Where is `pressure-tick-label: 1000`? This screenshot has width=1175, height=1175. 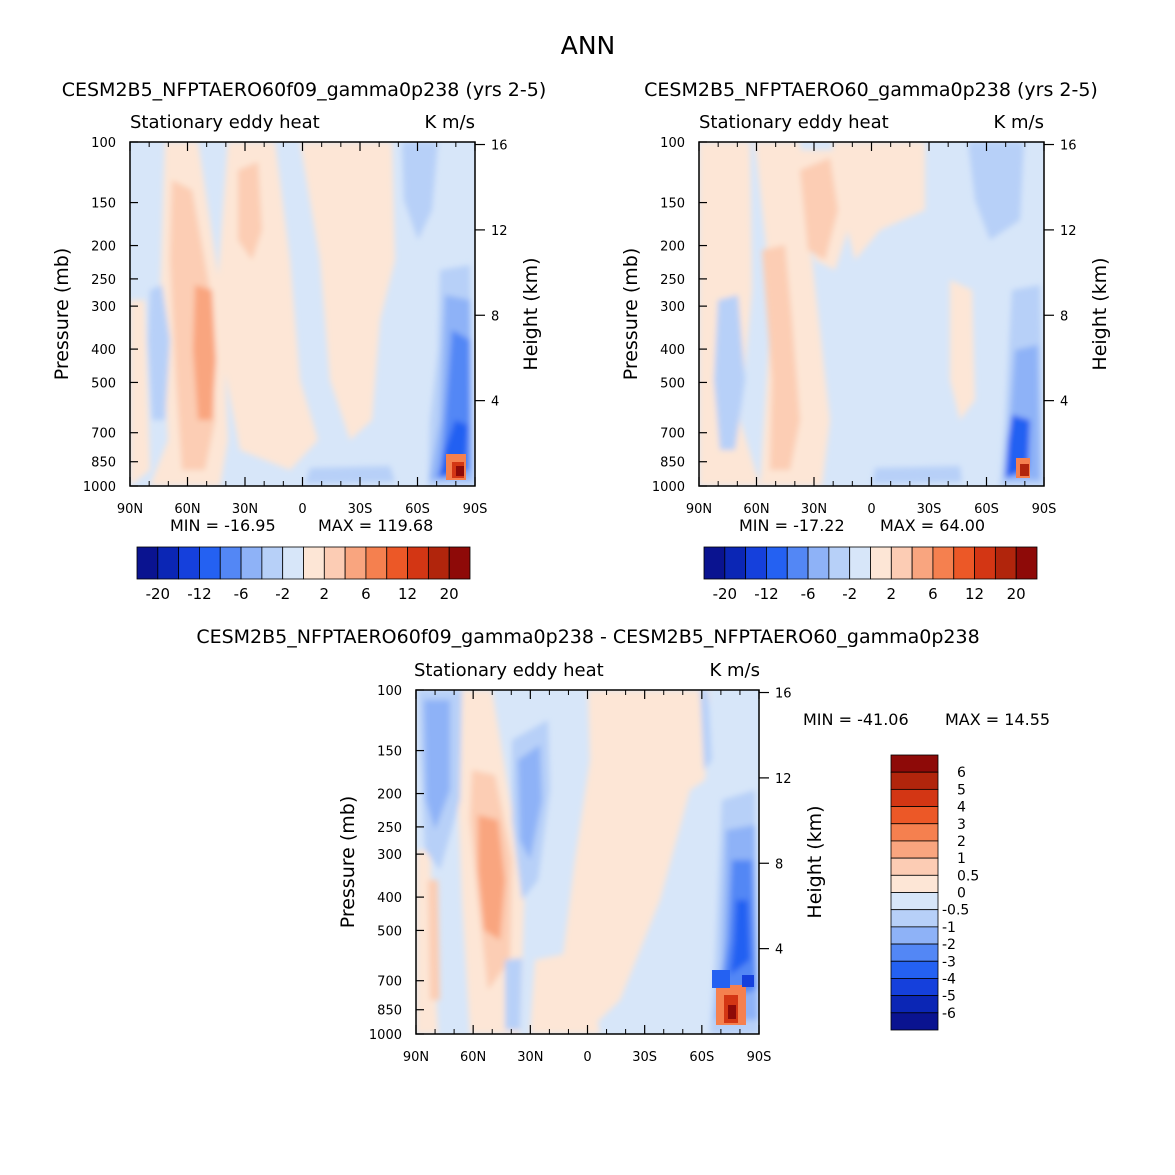 pressure-tick-label: 1000 is located at coordinates (385, 1035).